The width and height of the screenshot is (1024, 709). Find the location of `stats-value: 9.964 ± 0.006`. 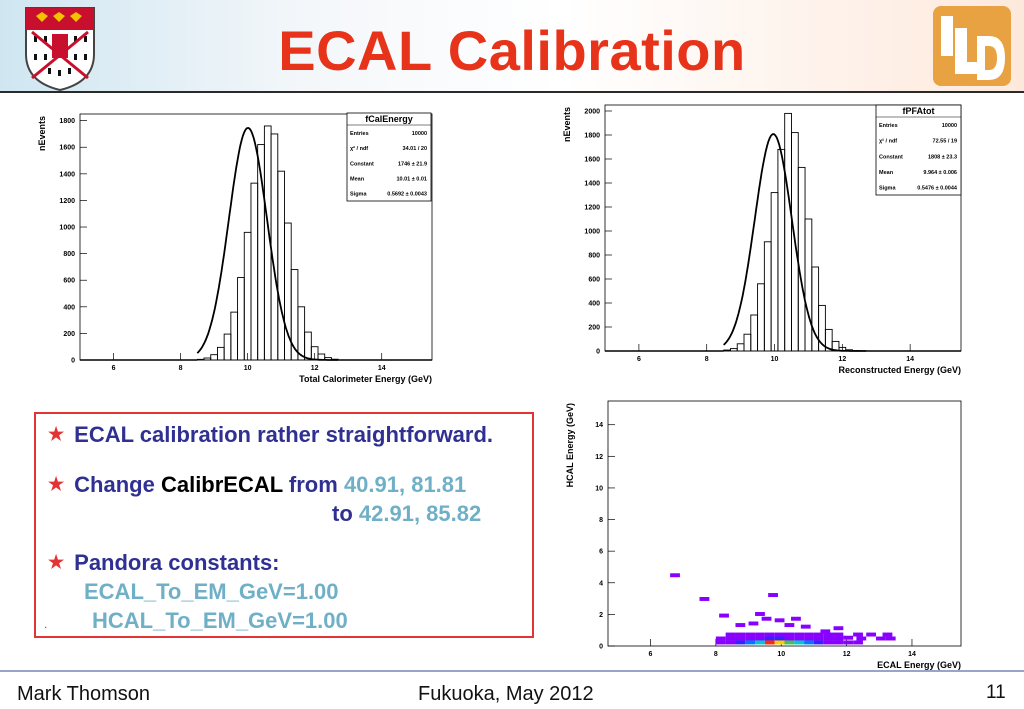

stats-value: 9.964 ± 0.006 is located at coordinates (940, 173).